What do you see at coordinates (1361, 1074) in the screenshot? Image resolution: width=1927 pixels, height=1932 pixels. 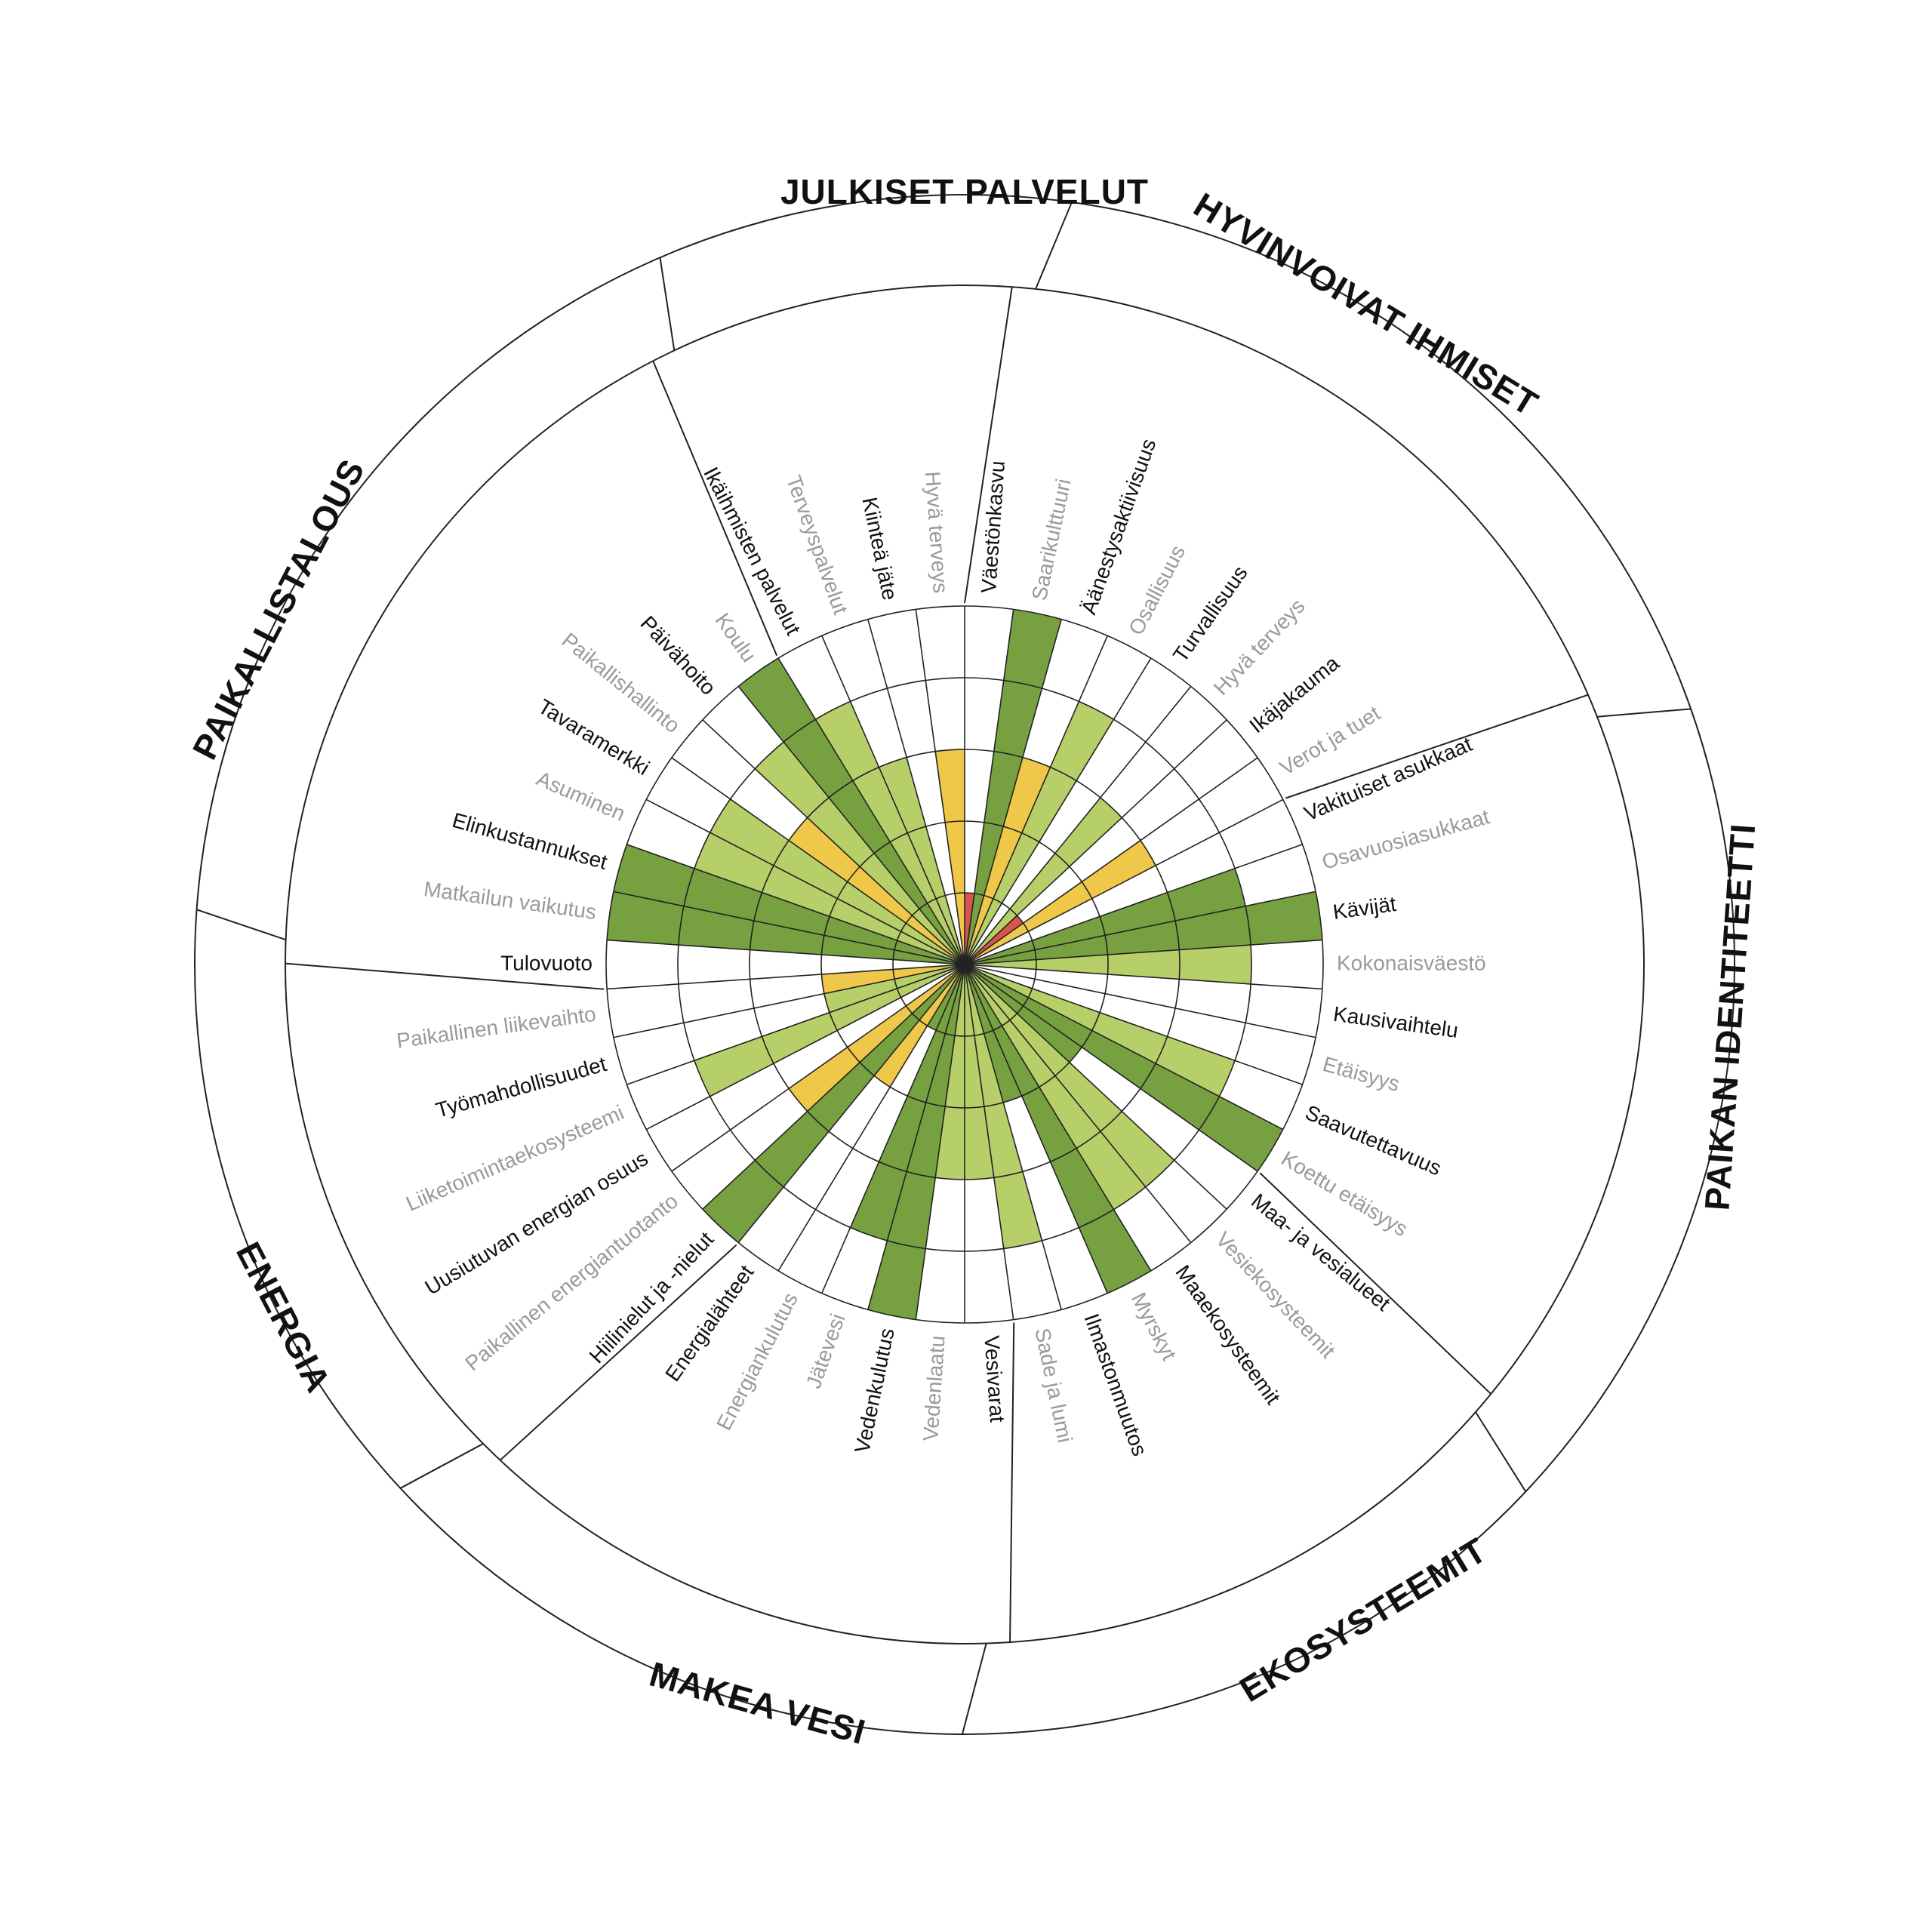 I see `indicator-label: Etäisyys` at bounding box center [1361, 1074].